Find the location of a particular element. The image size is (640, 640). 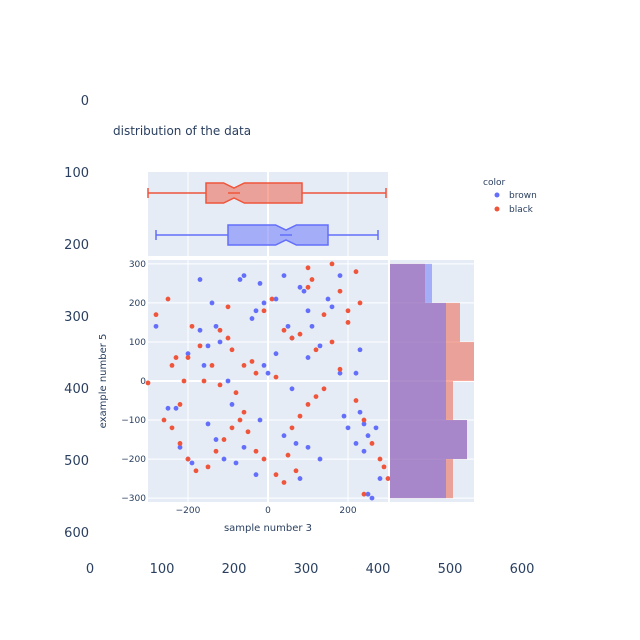

box-brown is located at coordinates (267, 235).